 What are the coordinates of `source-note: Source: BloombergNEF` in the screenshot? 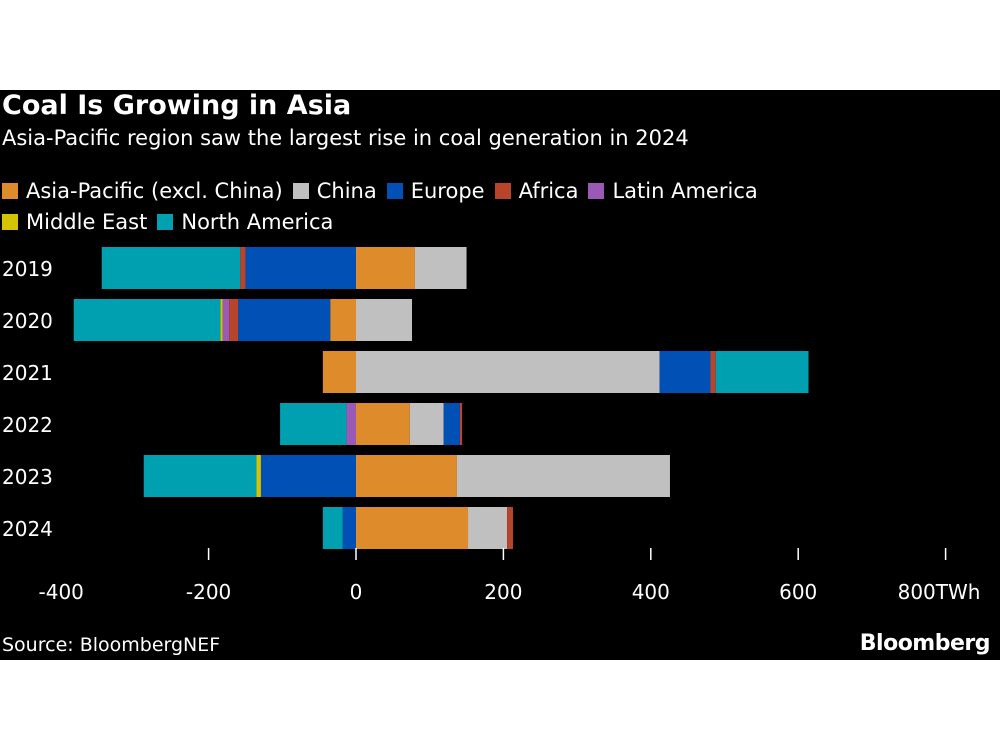 It's located at (111, 645).